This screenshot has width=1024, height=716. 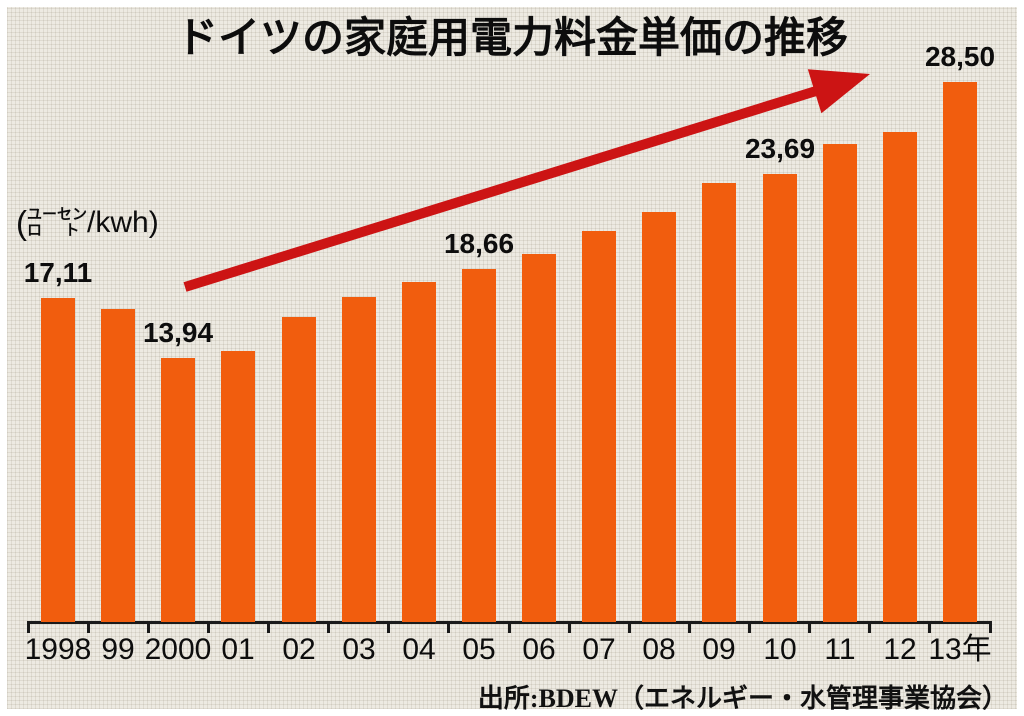 I want to click on x-tick-label: 05, so click(x=479, y=649).